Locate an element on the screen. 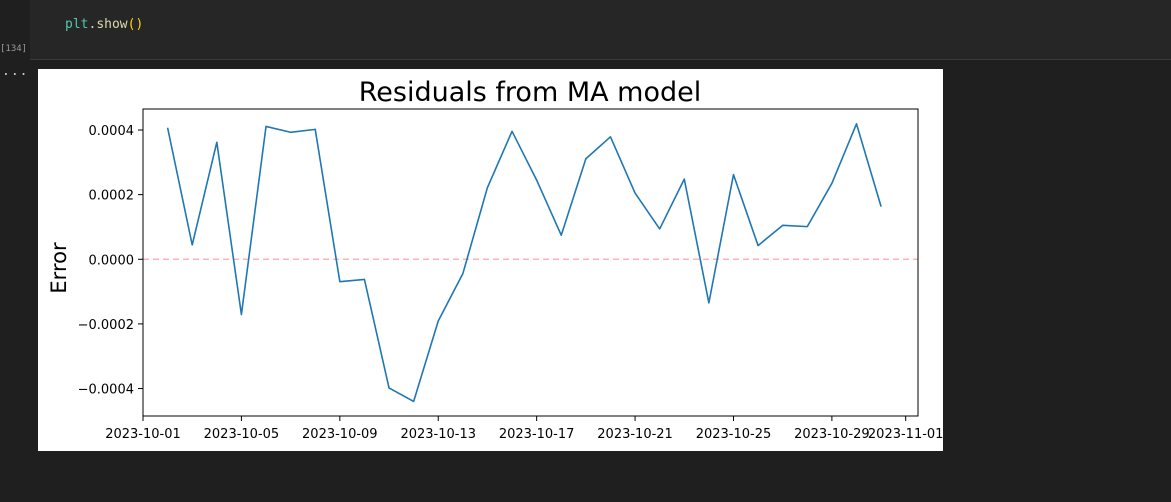 The image size is (1171, 502). y-tick-label: −0.0002 is located at coordinates (106, 325).